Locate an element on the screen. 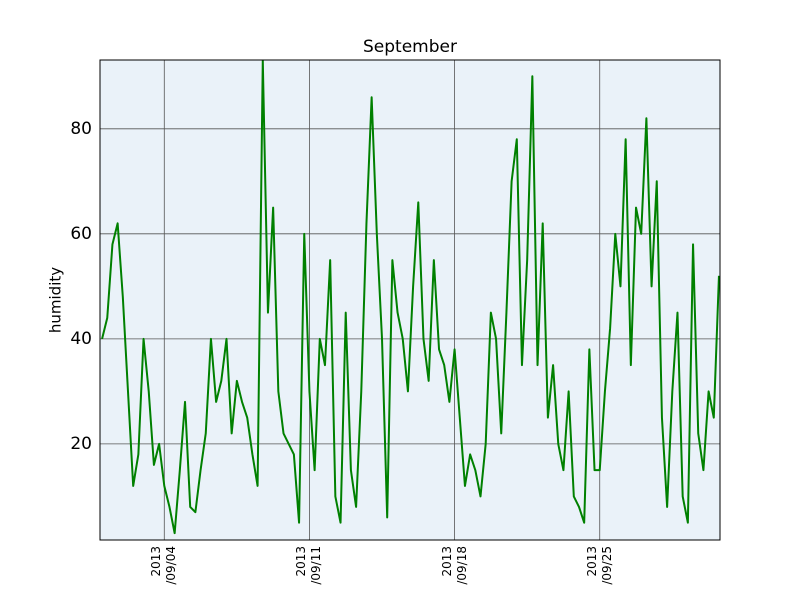  chart-title: September is located at coordinates (410, 47).